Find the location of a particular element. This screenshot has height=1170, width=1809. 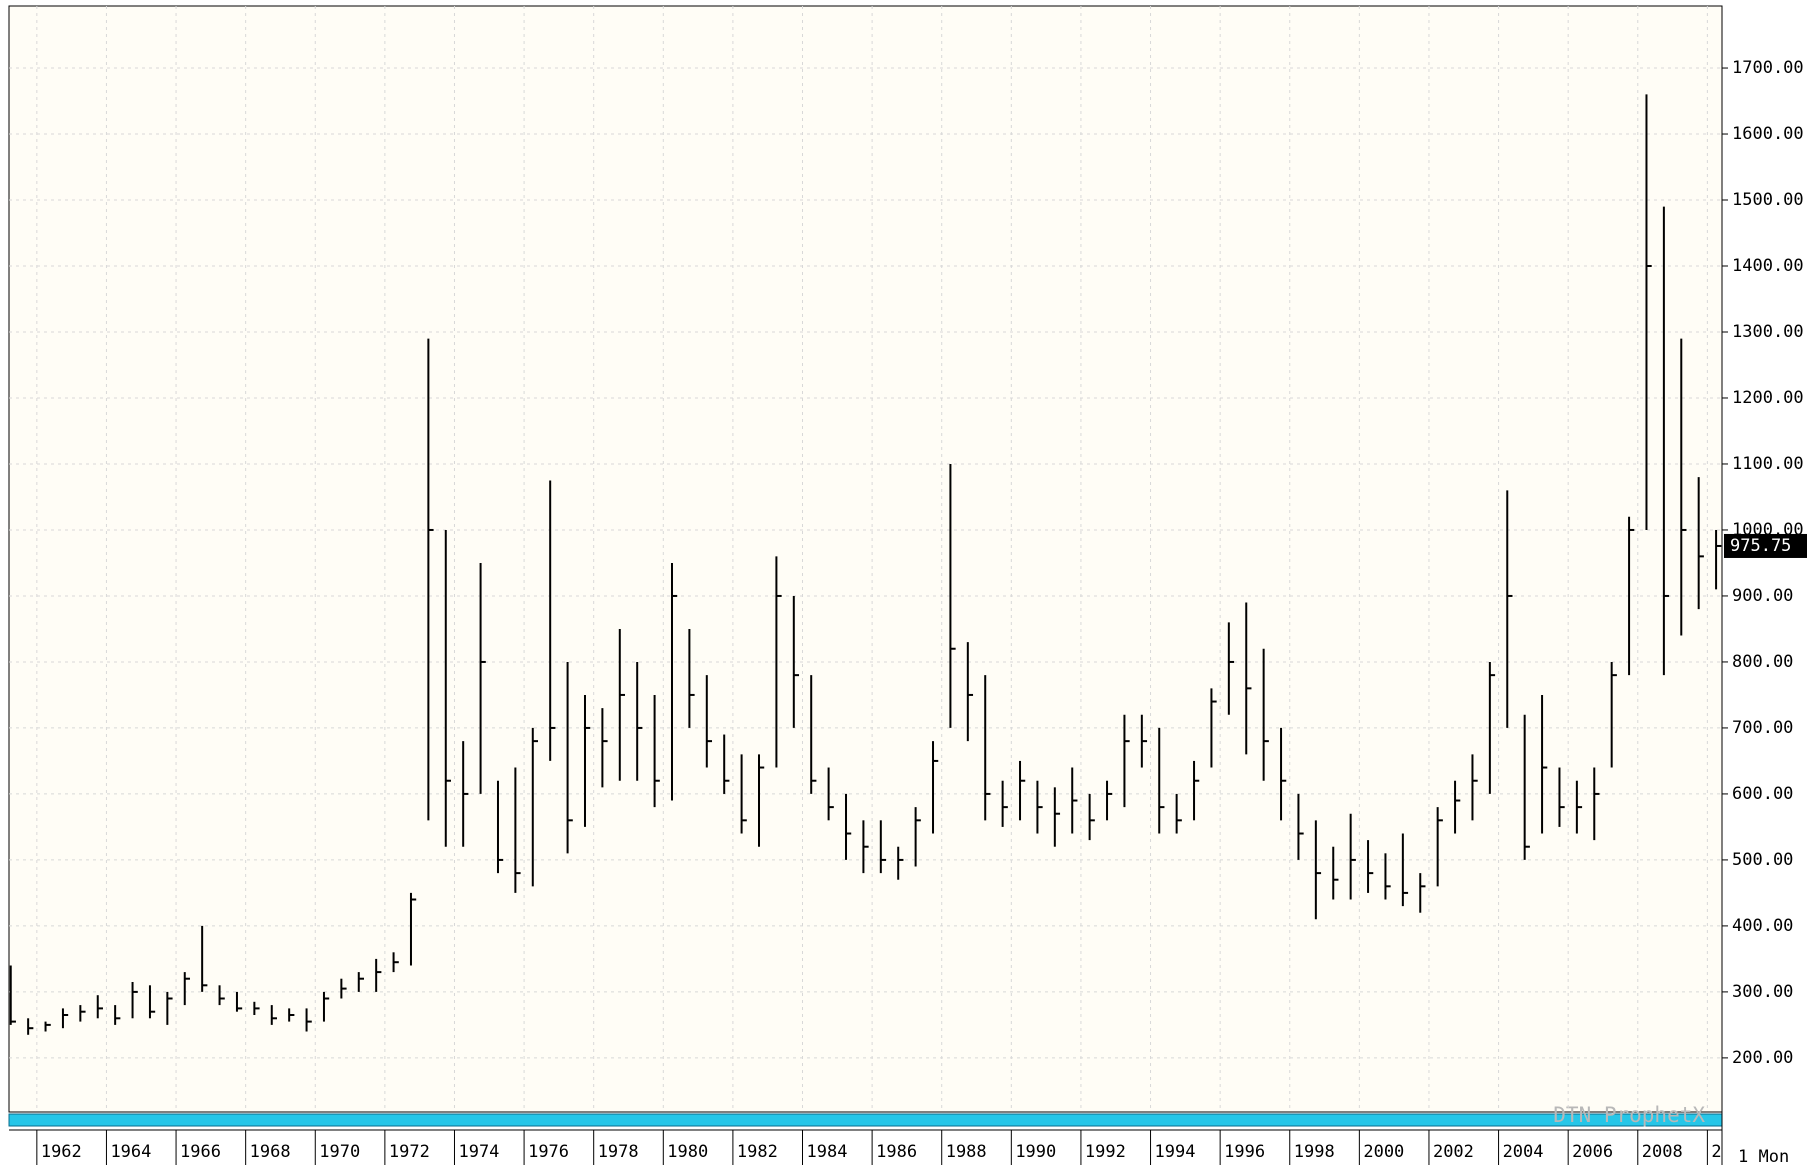

x-tick-label: 1964 is located at coordinates (130, 1152).